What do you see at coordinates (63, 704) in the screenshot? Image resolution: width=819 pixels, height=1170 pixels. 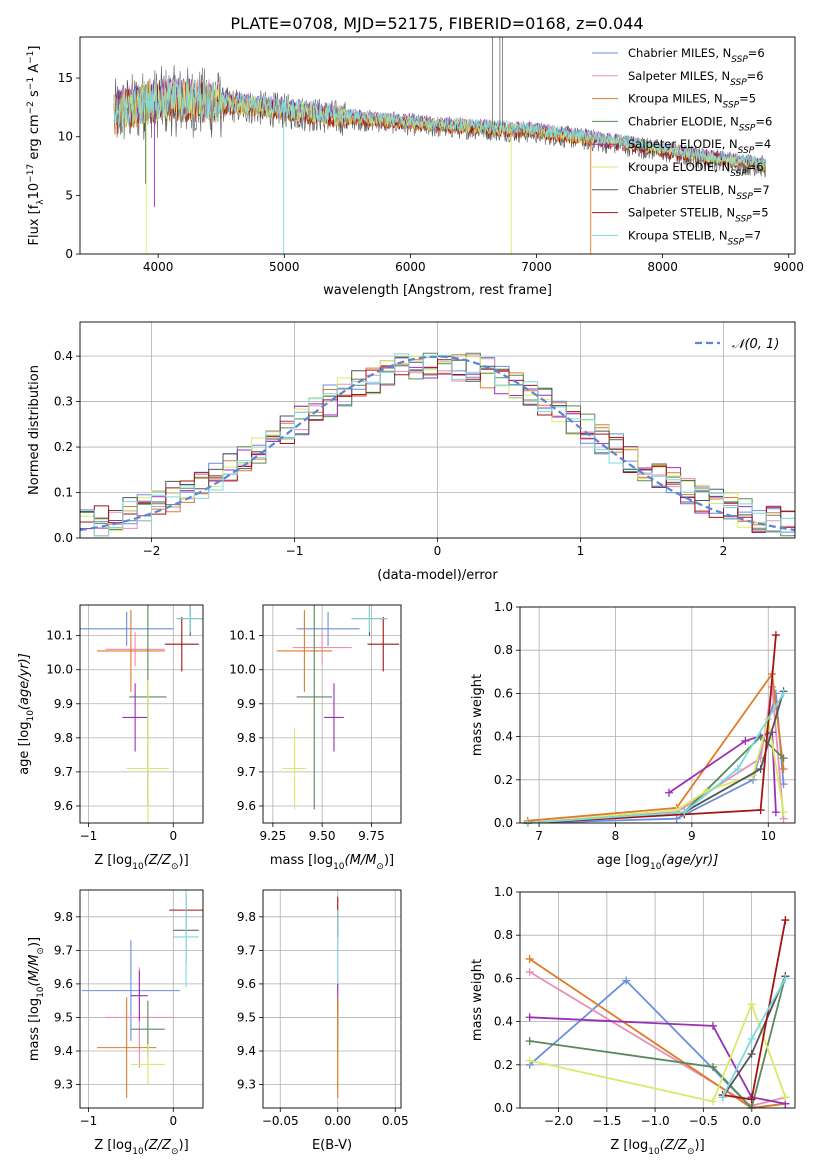 I see `y-tick-label: 9.9` at bounding box center [63, 704].